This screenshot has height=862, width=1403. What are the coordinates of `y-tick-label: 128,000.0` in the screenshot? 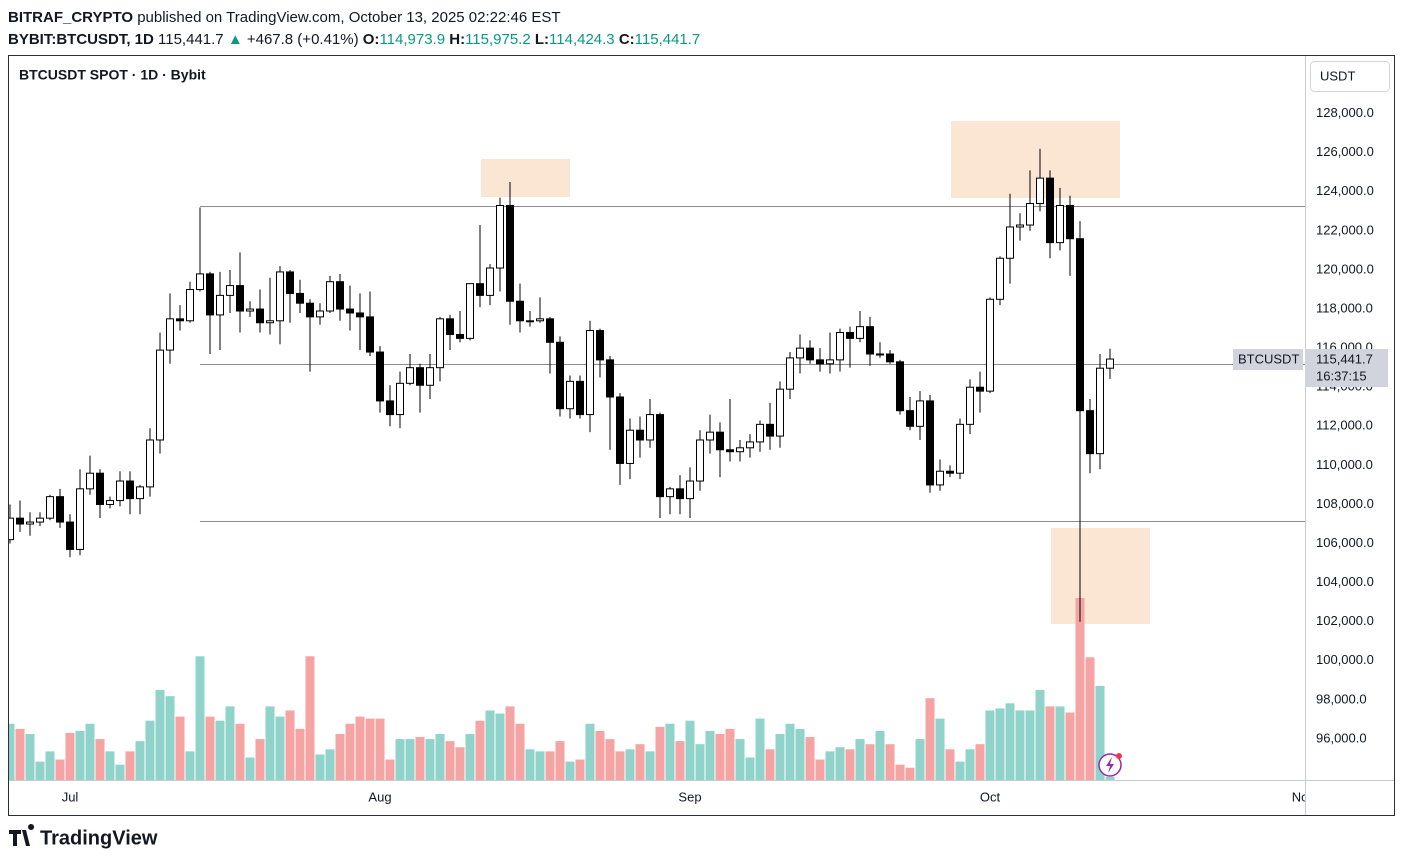 It's located at (1345, 112).